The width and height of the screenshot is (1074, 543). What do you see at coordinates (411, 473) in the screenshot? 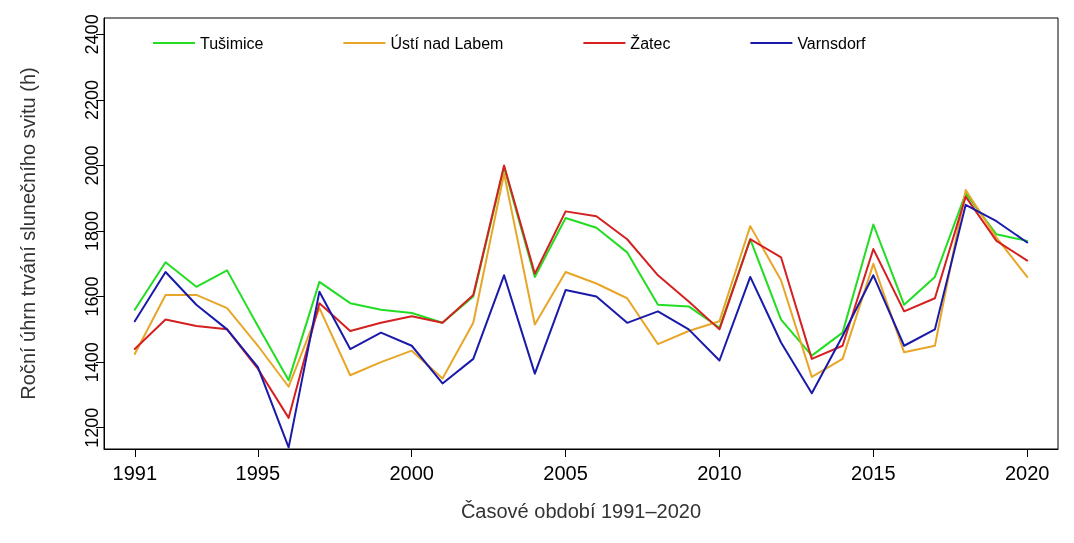
I see `x-tick-label: 2000` at bounding box center [411, 473].